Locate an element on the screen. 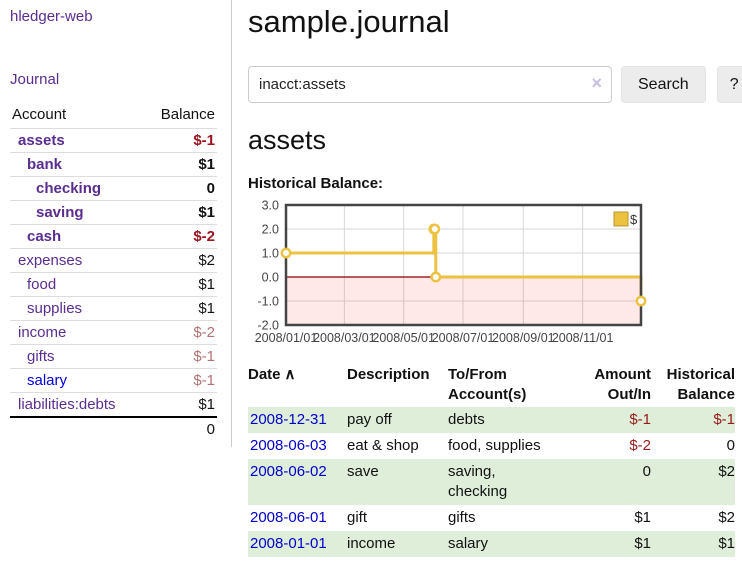  account-balance: $-2 is located at coordinates (180, 332).